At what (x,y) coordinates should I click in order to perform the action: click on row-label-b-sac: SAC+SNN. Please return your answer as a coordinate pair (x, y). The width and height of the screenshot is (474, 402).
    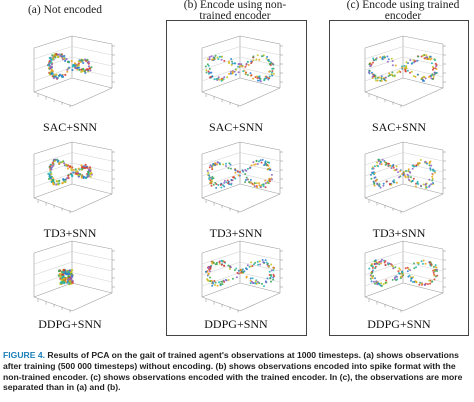
    Looking at the image, I should click on (236, 127).